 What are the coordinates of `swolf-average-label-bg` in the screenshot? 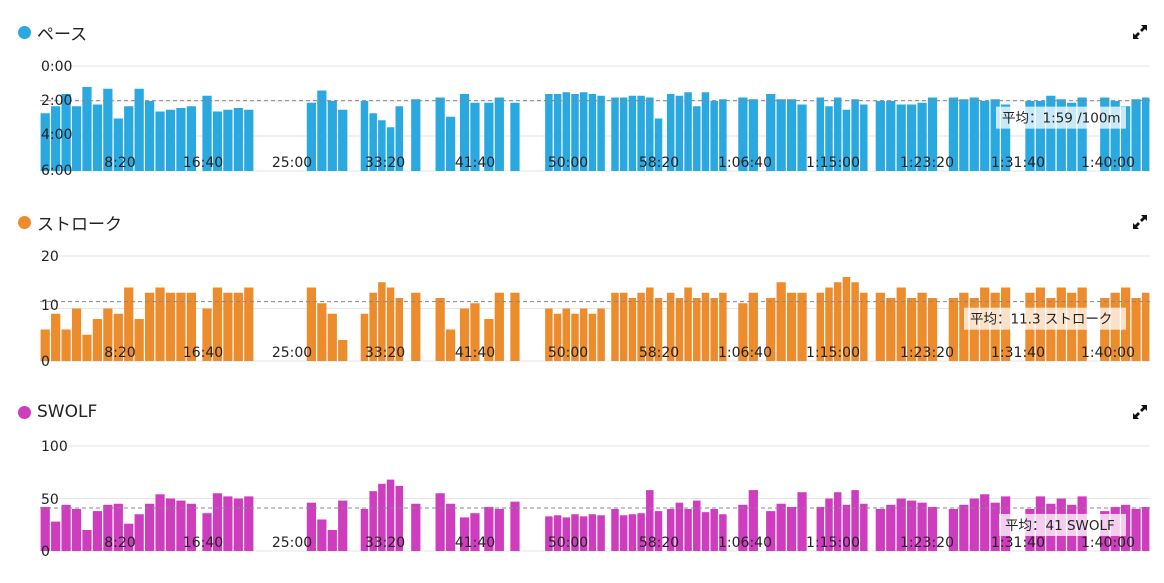 It's located at (1062, 524).